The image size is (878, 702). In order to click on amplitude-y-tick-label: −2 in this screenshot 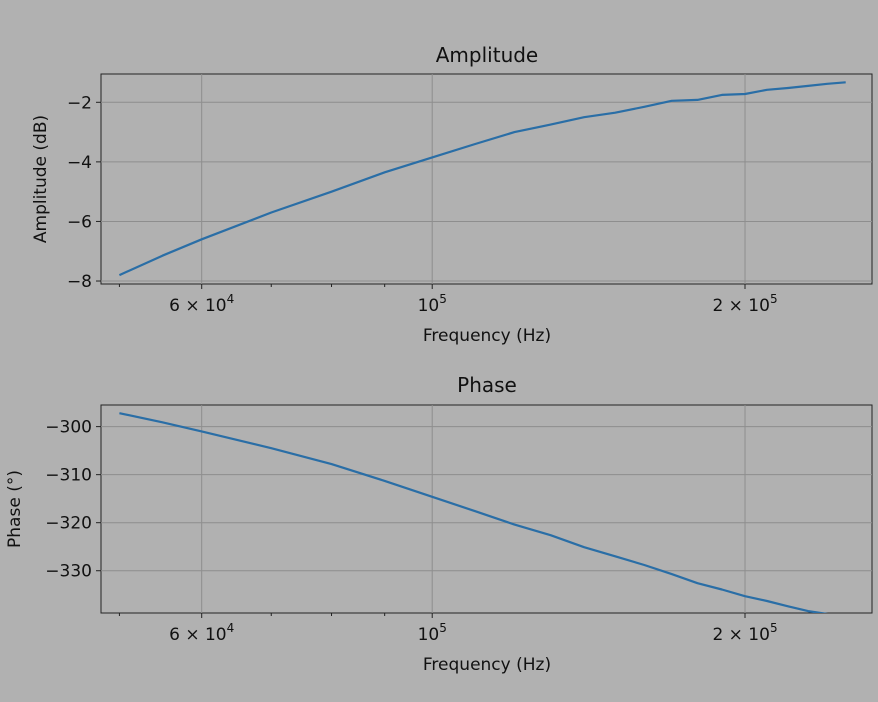, I will do `click(79, 103)`.